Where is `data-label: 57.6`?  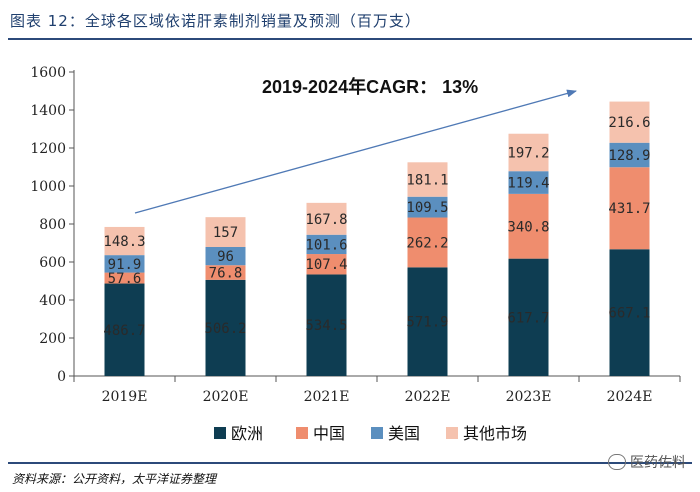
data-label: 57.6 is located at coordinates (125, 279).